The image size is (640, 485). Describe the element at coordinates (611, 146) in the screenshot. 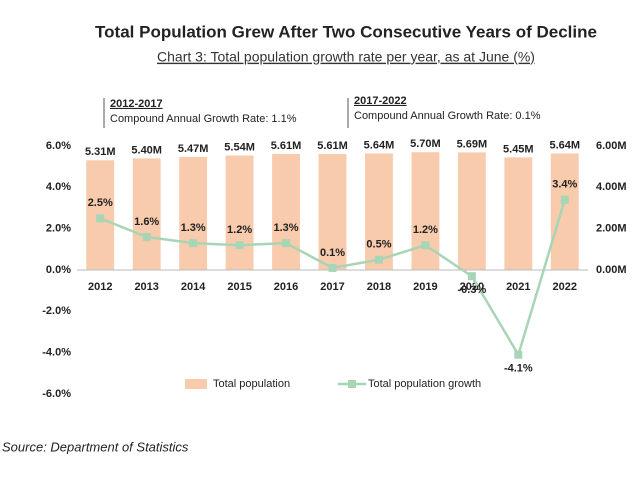

I see `y2-tick-label: 6.00M` at that location.